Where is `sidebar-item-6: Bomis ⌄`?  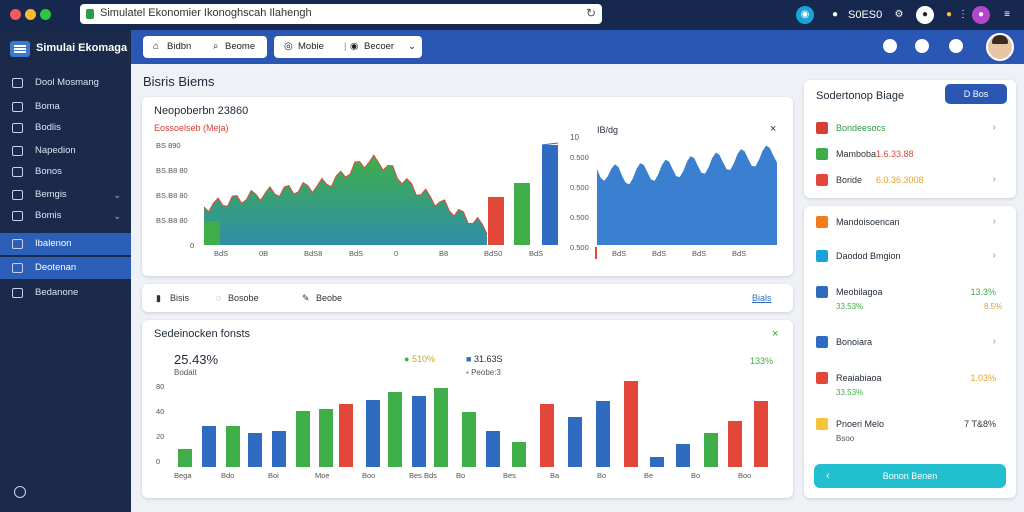
sidebar-item-6: Bomis ⌄ is located at coordinates (65, 216).